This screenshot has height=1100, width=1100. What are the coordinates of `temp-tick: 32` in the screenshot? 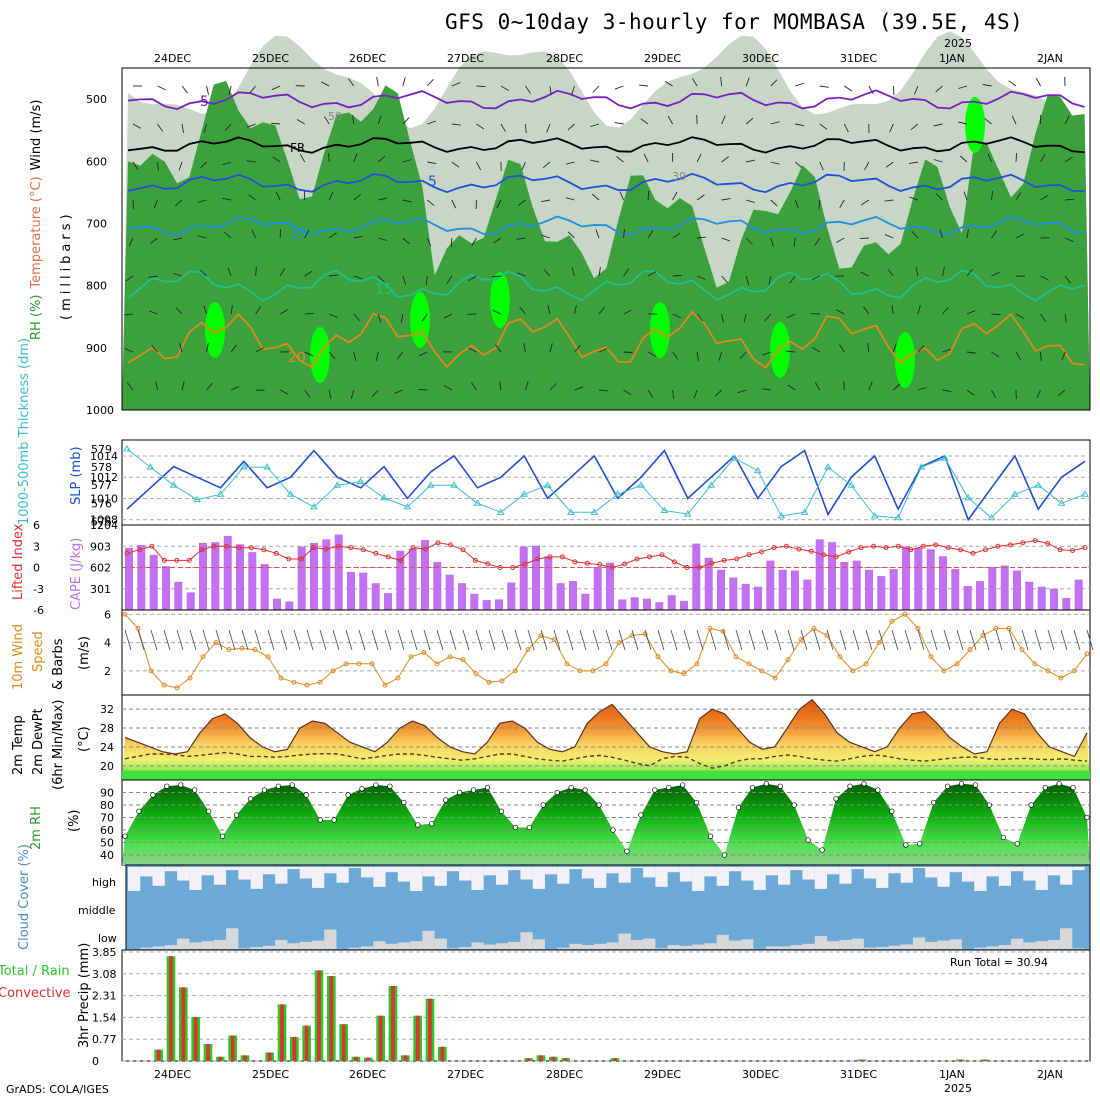 It's located at (107, 709).